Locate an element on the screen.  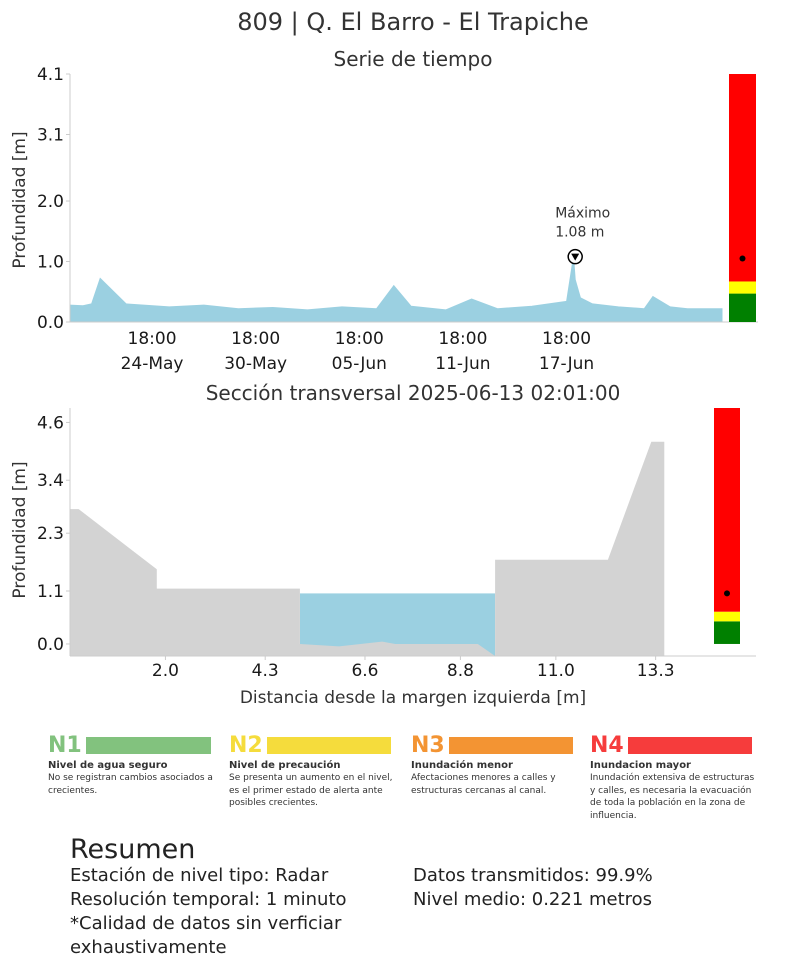
summary-title: Resumen is located at coordinates (133, 849).